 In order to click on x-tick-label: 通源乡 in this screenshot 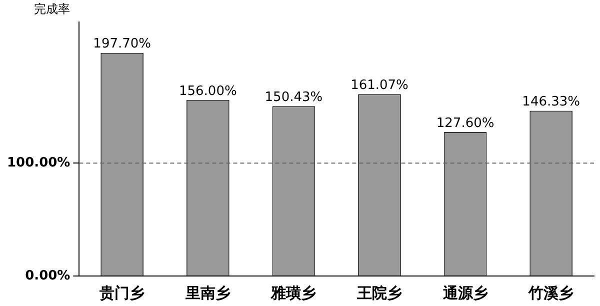, I will do `click(465, 293)`.